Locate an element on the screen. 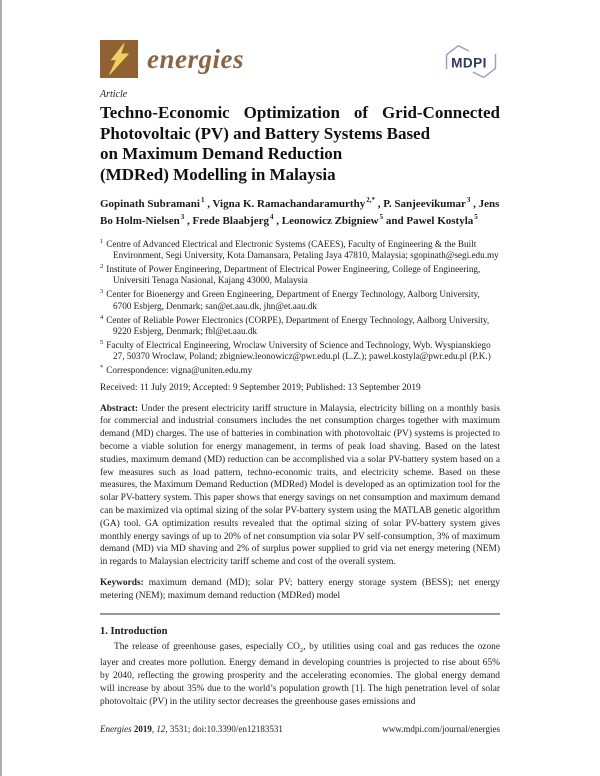 The height and width of the screenshot is (776, 600). paper-title-line: (MDRed) Modelling in Malaysia is located at coordinates (218, 174).